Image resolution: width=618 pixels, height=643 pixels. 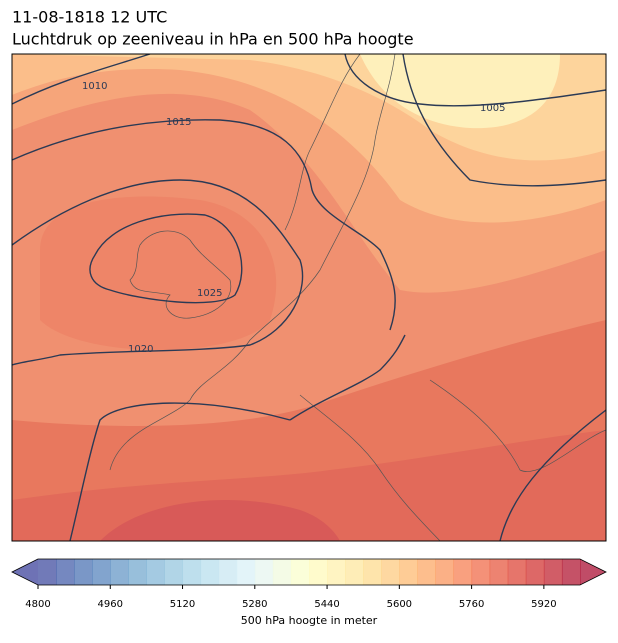 I want to click on isobar-label: 1025, so click(x=209, y=293).